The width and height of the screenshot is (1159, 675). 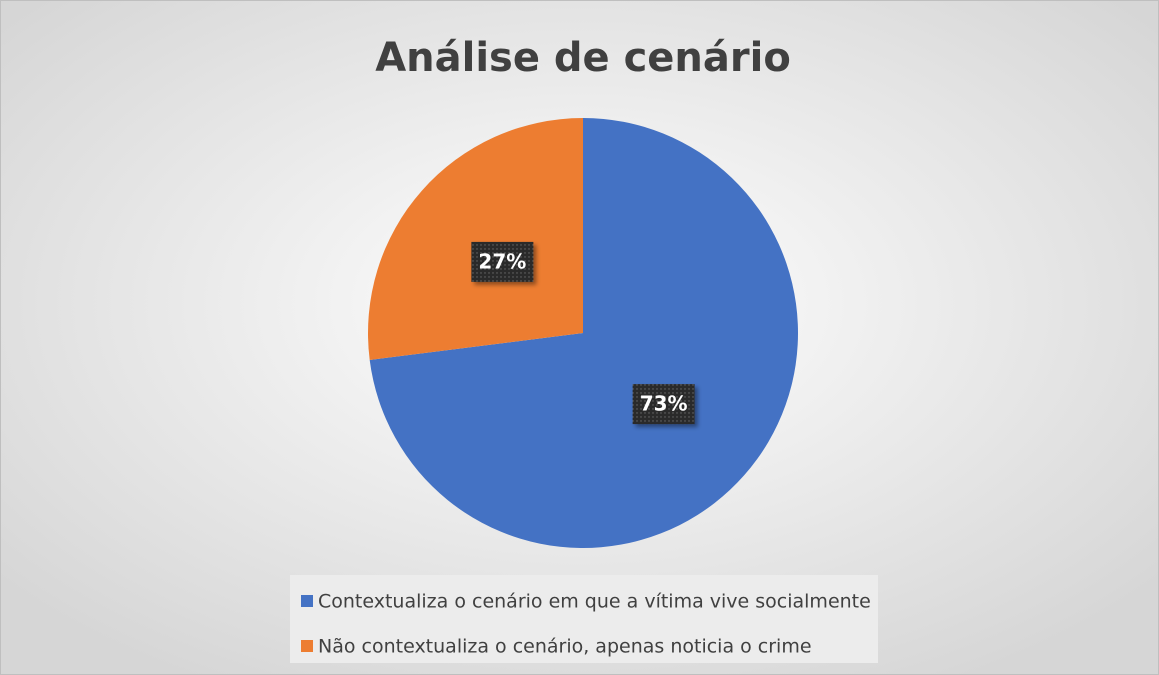 I want to click on data-label: 27%, so click(x=502, y=261).